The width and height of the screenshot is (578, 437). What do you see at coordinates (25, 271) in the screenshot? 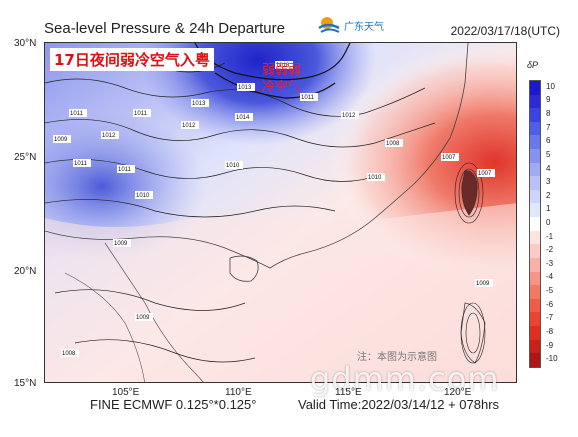
I see `lat-label: 20°N` at bounding box center [25, 271].